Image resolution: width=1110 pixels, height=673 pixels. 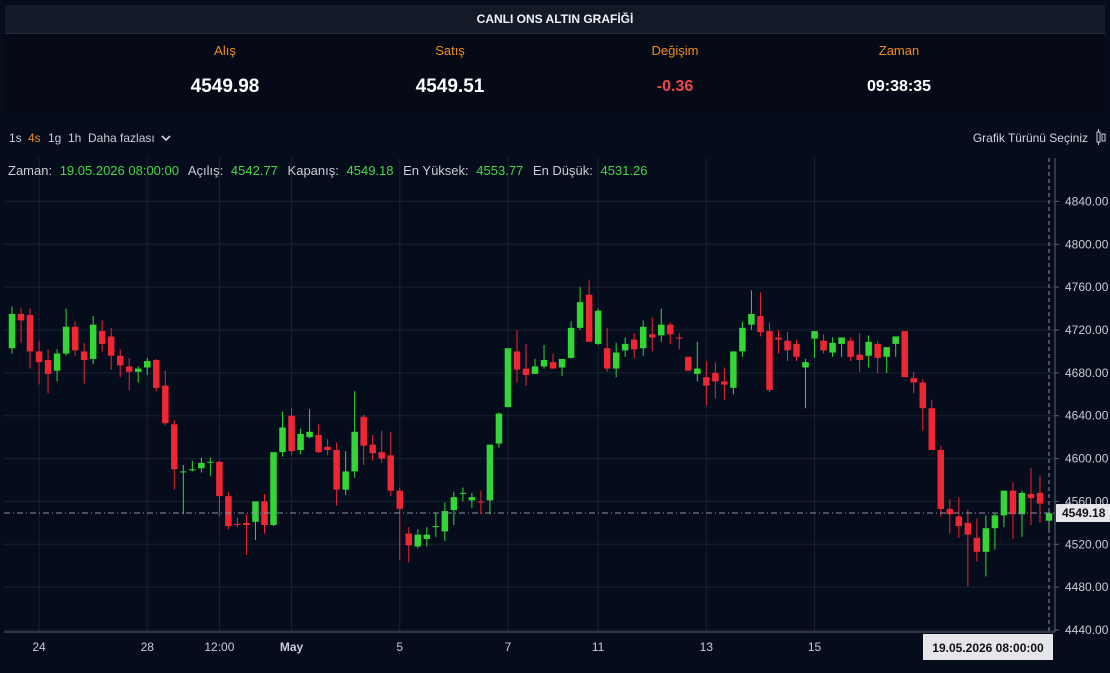 What do you see at coordinates (499, 170) in the screenshot?
I see `legend-high-value: 4553.77` at bounding box center [499, 170].